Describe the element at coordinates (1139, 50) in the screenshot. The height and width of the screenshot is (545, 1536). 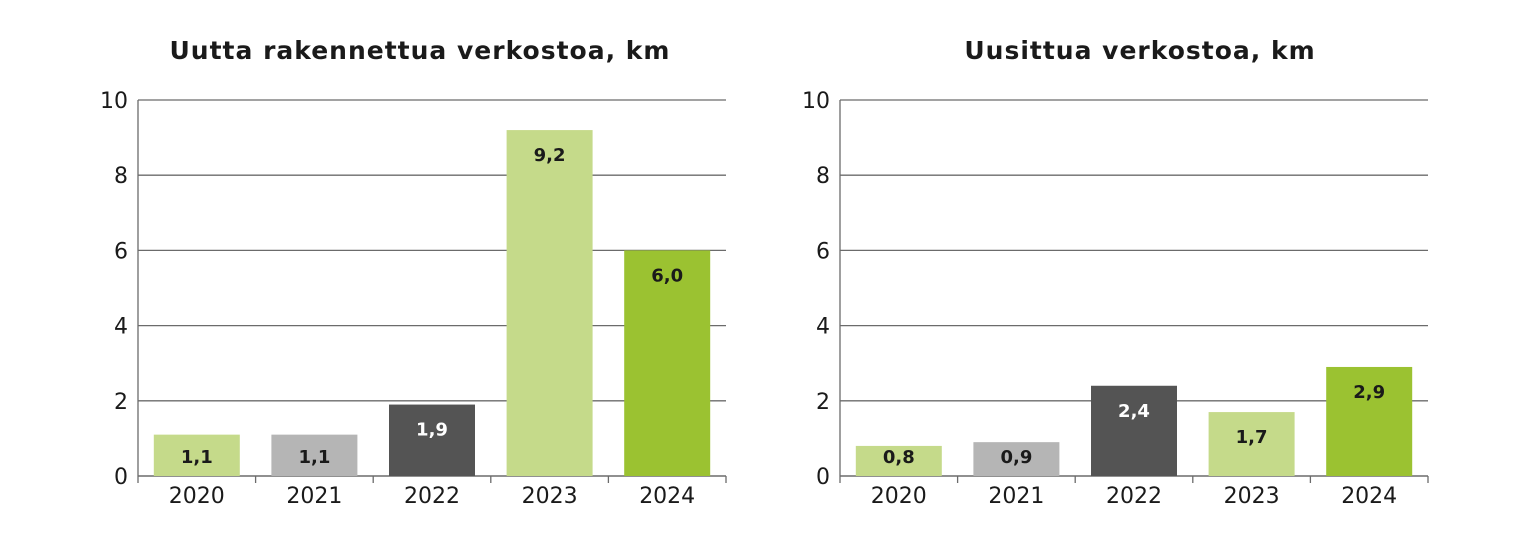
I see `chart-title: Uusittua verkostoa, km` at that location.